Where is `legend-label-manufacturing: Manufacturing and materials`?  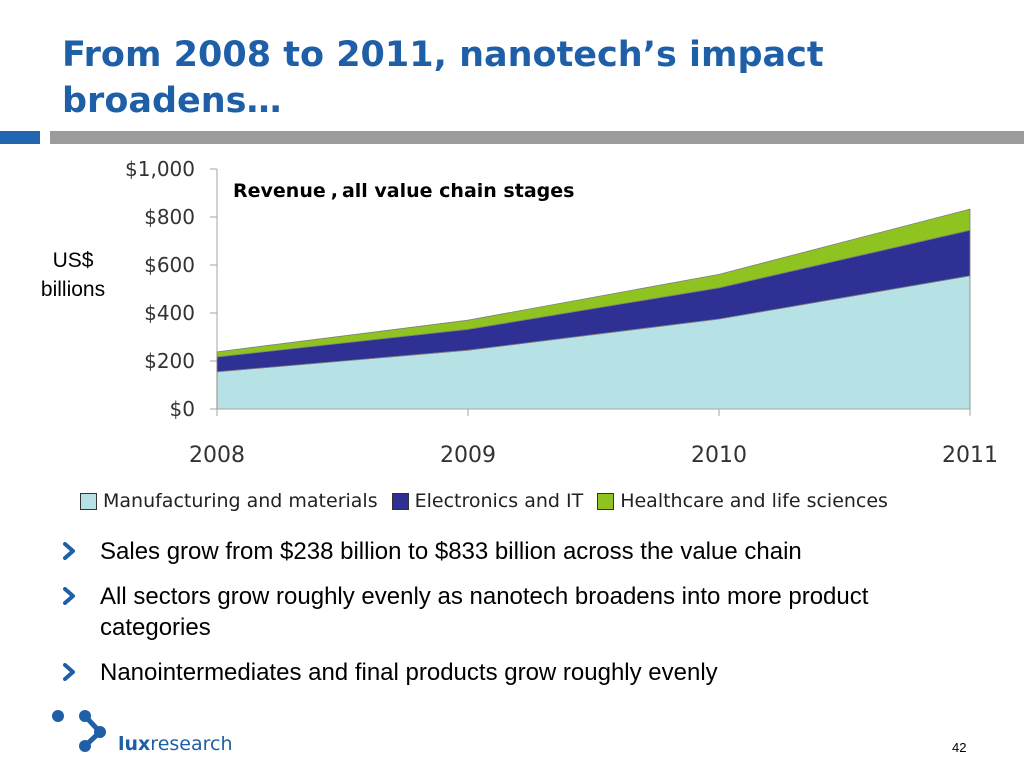 legend-label-manufacturing: Manufacturing and materials is located at coordinates (240, 501).